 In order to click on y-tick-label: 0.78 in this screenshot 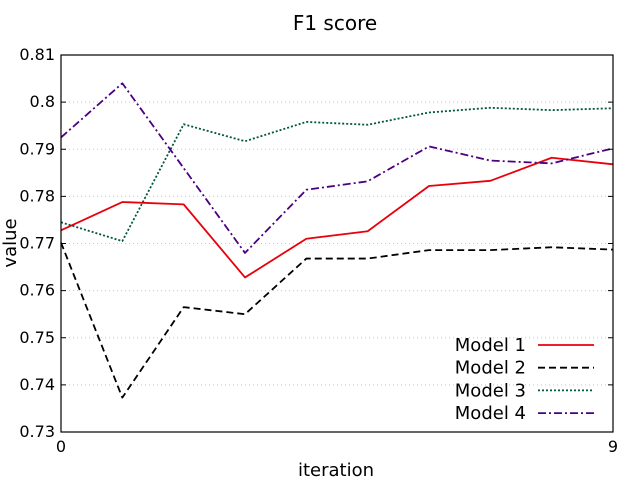, I will do `click(37, 195)`.